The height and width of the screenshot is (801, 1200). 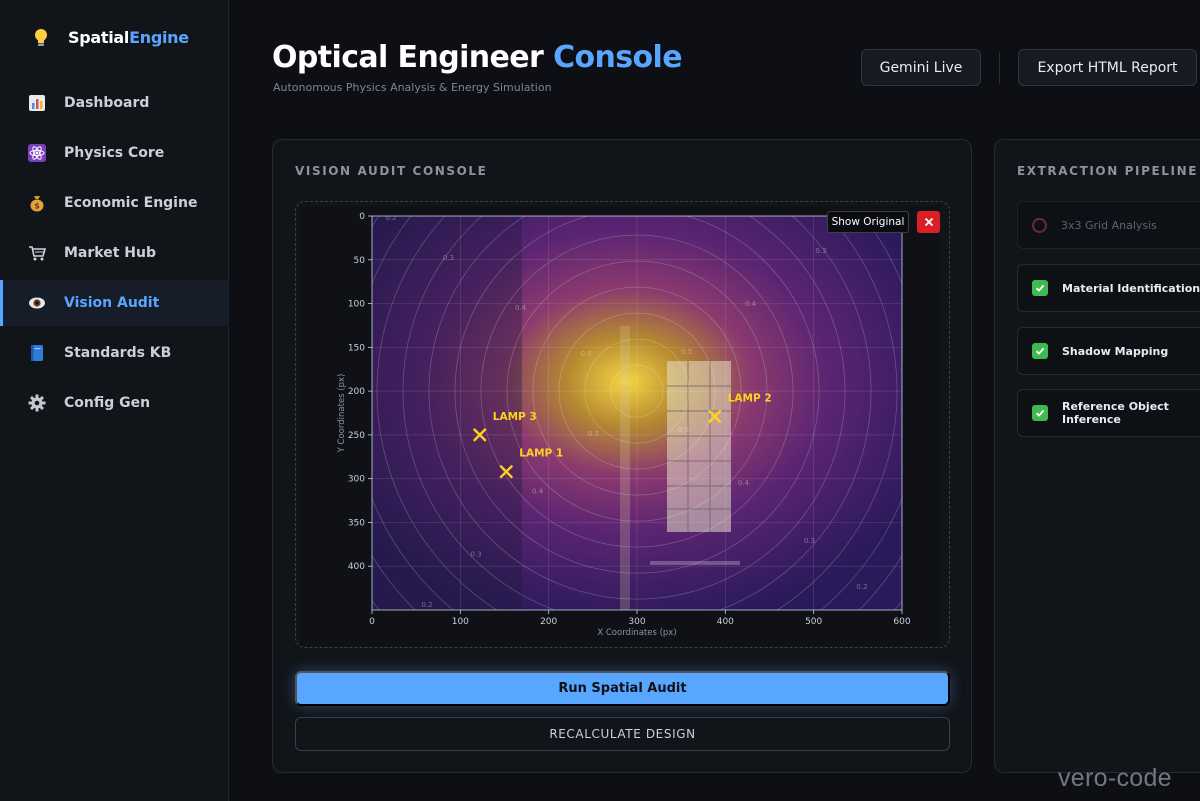 I want to click on room-wall-left, so click(x=447, y=413).